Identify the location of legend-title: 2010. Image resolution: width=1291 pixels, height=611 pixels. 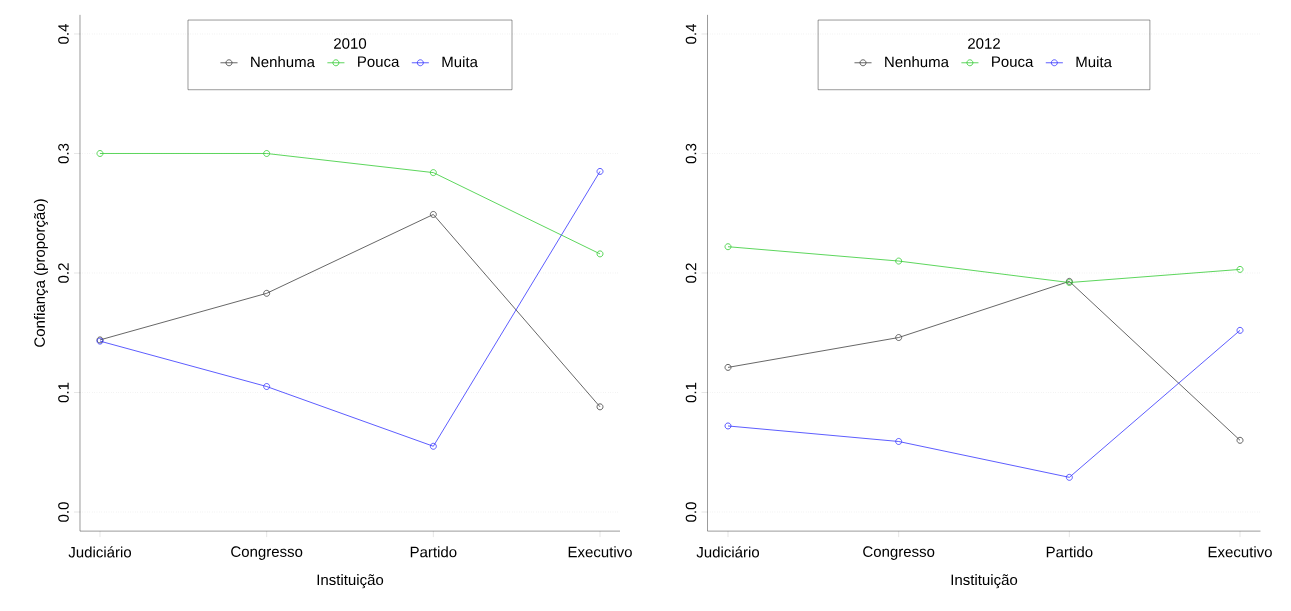
(350, 43).